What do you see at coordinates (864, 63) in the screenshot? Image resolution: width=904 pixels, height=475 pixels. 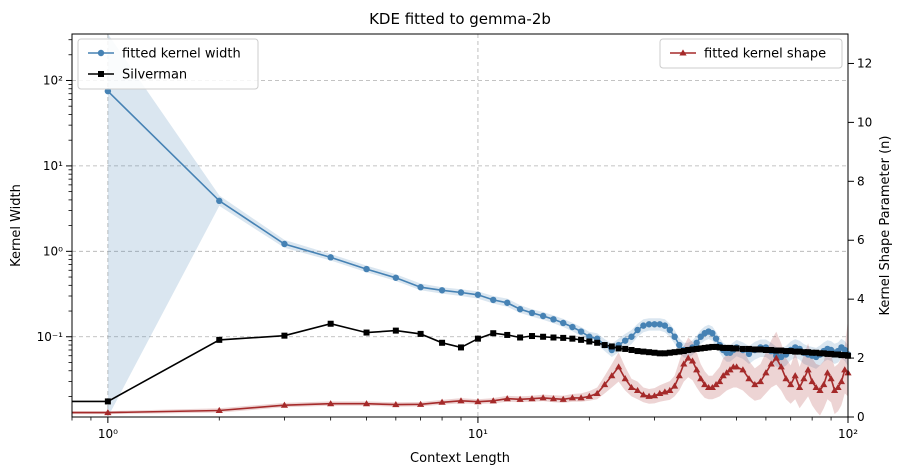 I see `y-right-tick-label: 12` at bounding box center [864, 63].